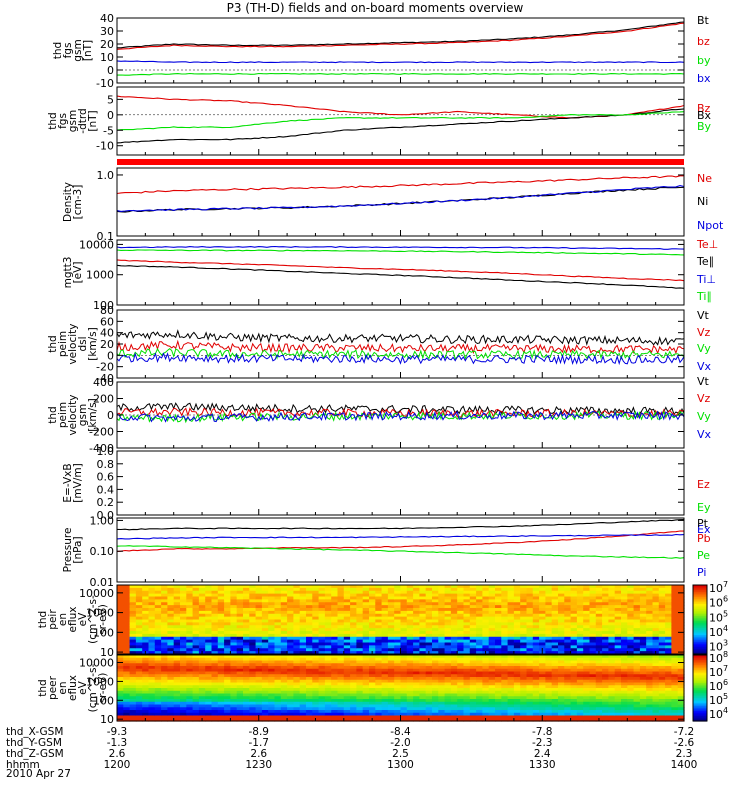 Image resolution: width=750 pixels, height=800 pixels. I want to click on x-axis-value: -1.3, so click(117, 743).